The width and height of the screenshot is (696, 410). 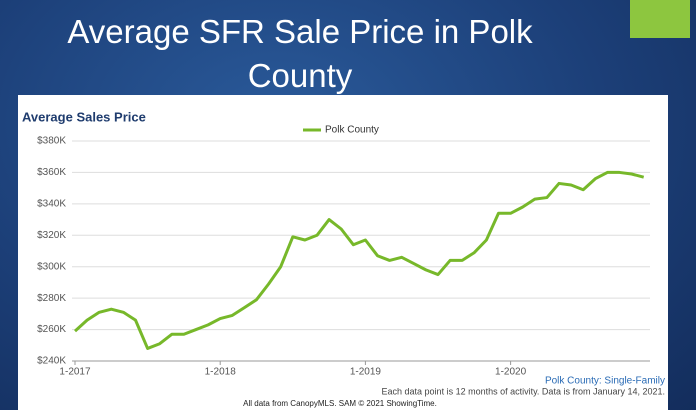 What do you see at coordinates (300, 53) in the screenshot?
I see `slide-title: Average SFR Sale Price in Polk County` at bounding box center [300, 53].